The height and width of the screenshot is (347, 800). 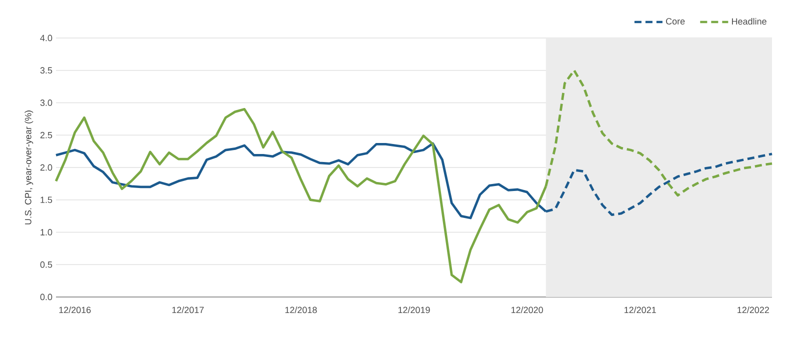 I want to click on y-tick-label: 0.5, so click(x=46, y=264).